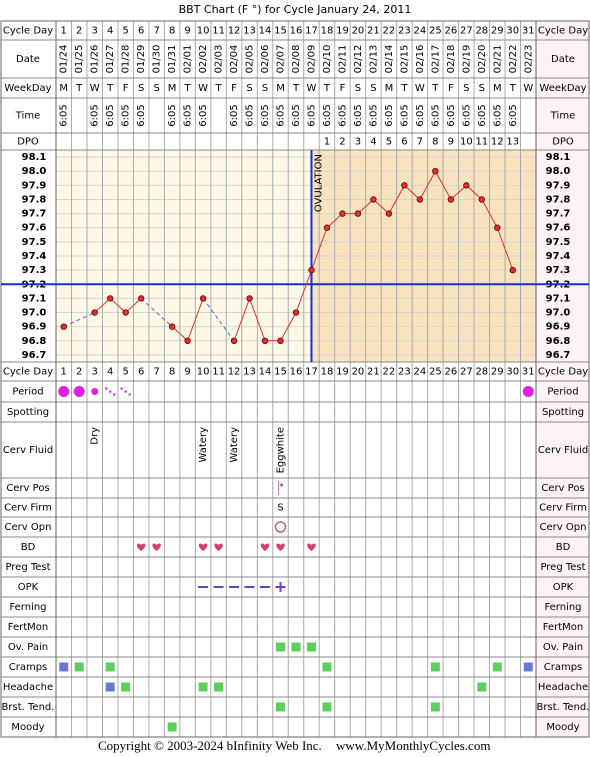  Describe the element at coordinates (562, 379) in the screenshot. I see `right-label-column` at that location.